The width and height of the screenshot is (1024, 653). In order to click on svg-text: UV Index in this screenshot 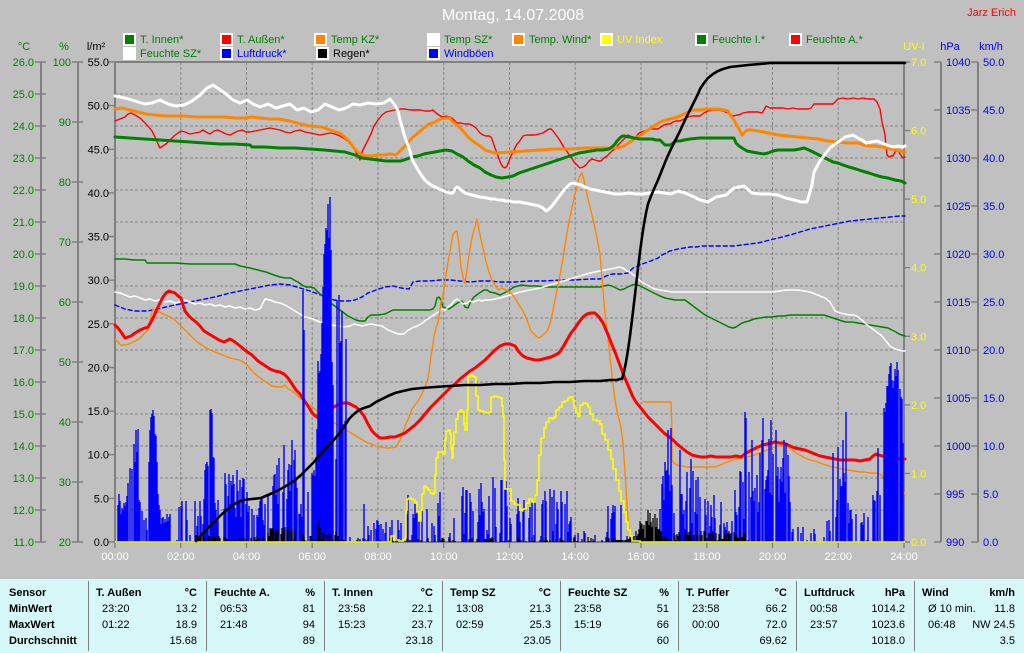, I will do `click(640, 40)`.